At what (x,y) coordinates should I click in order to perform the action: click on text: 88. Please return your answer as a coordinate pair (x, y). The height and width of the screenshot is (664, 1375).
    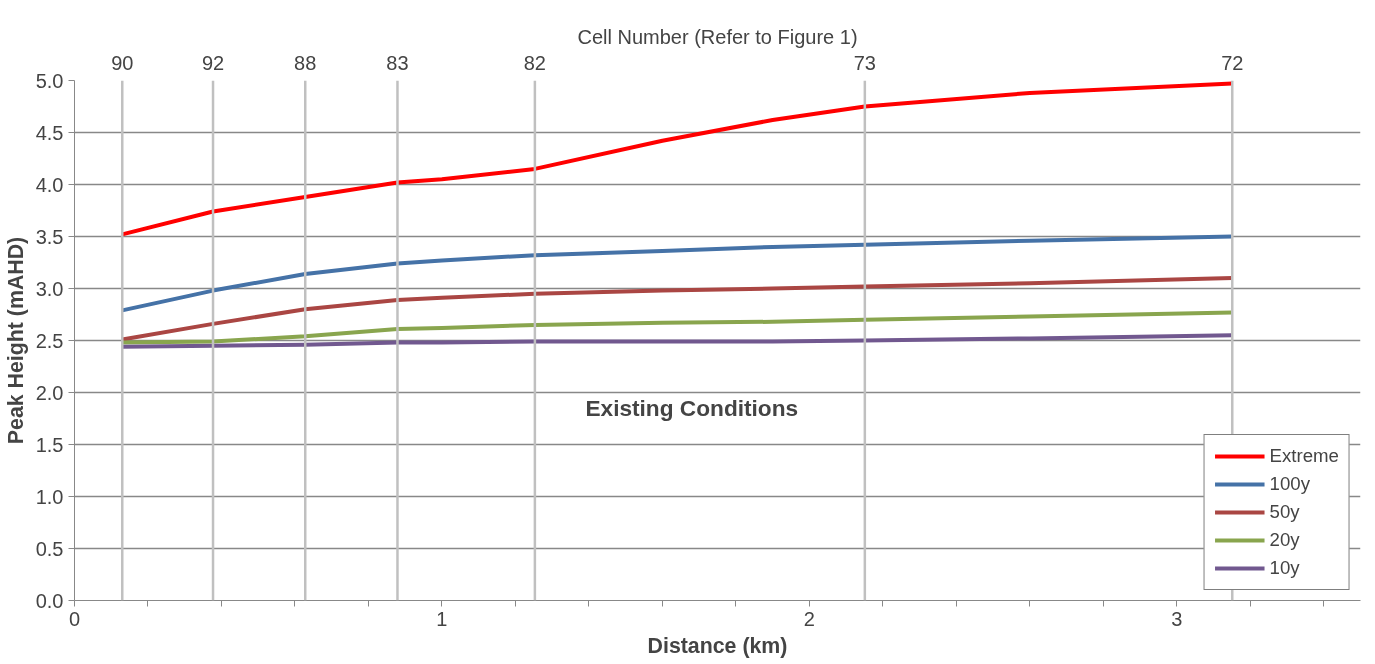
    Looking at the image, I should click on (305, 62).